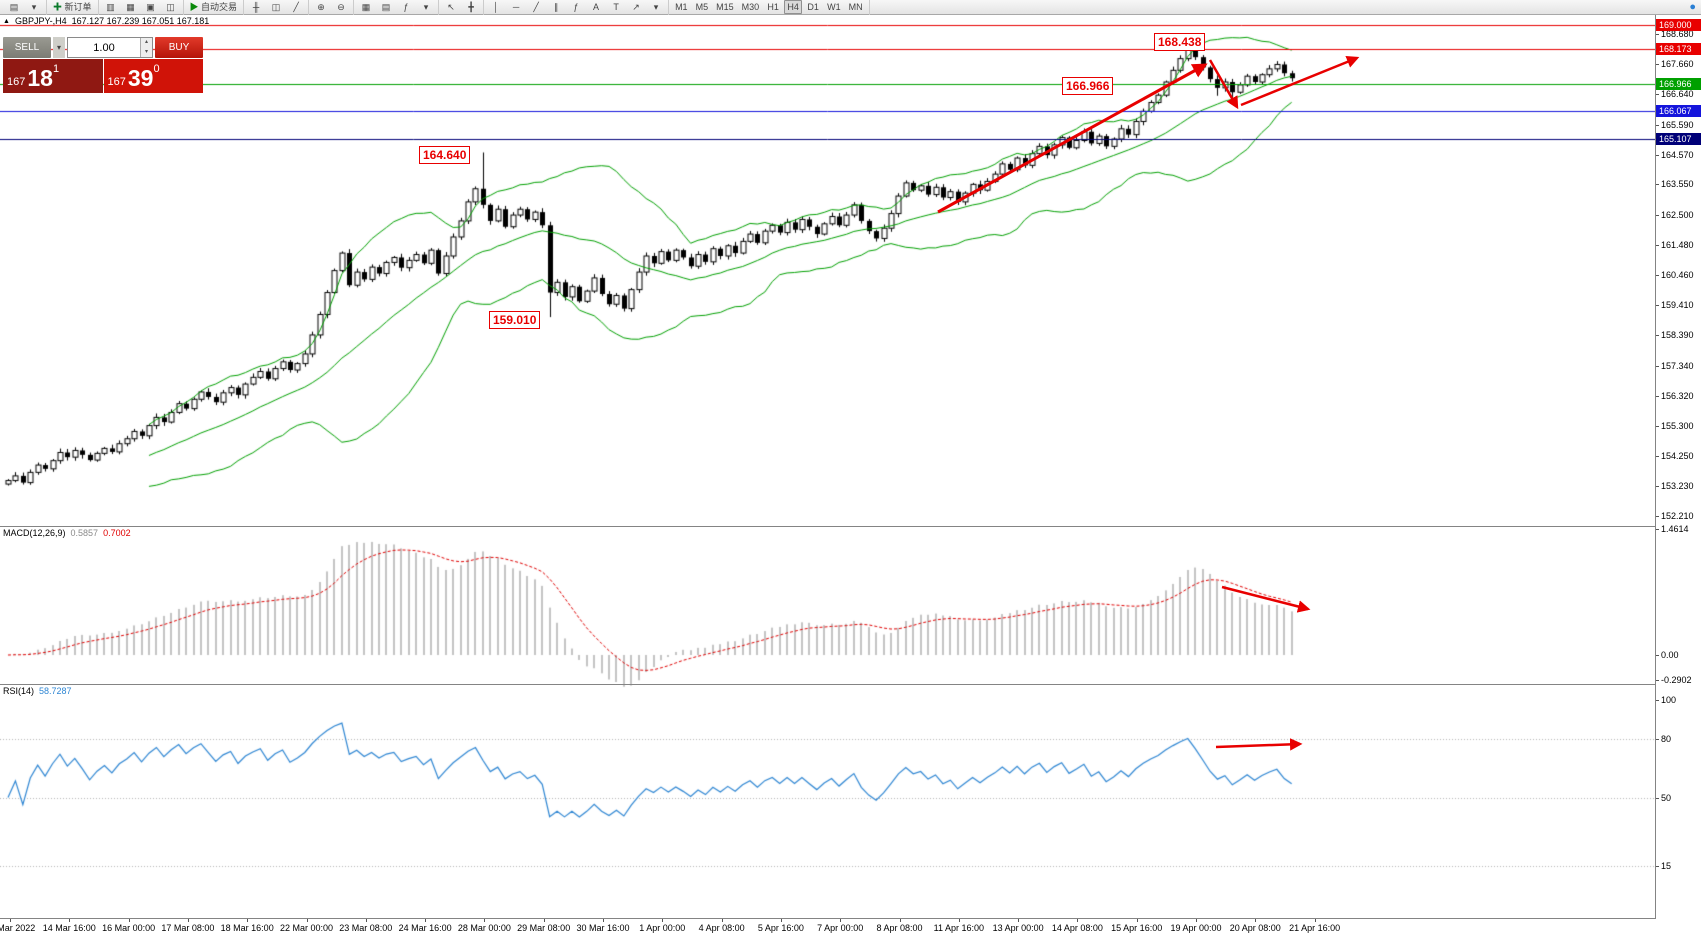 The image size is (1701, 935). I want to click on sell-price-prefix: 167, so click(16, 82).